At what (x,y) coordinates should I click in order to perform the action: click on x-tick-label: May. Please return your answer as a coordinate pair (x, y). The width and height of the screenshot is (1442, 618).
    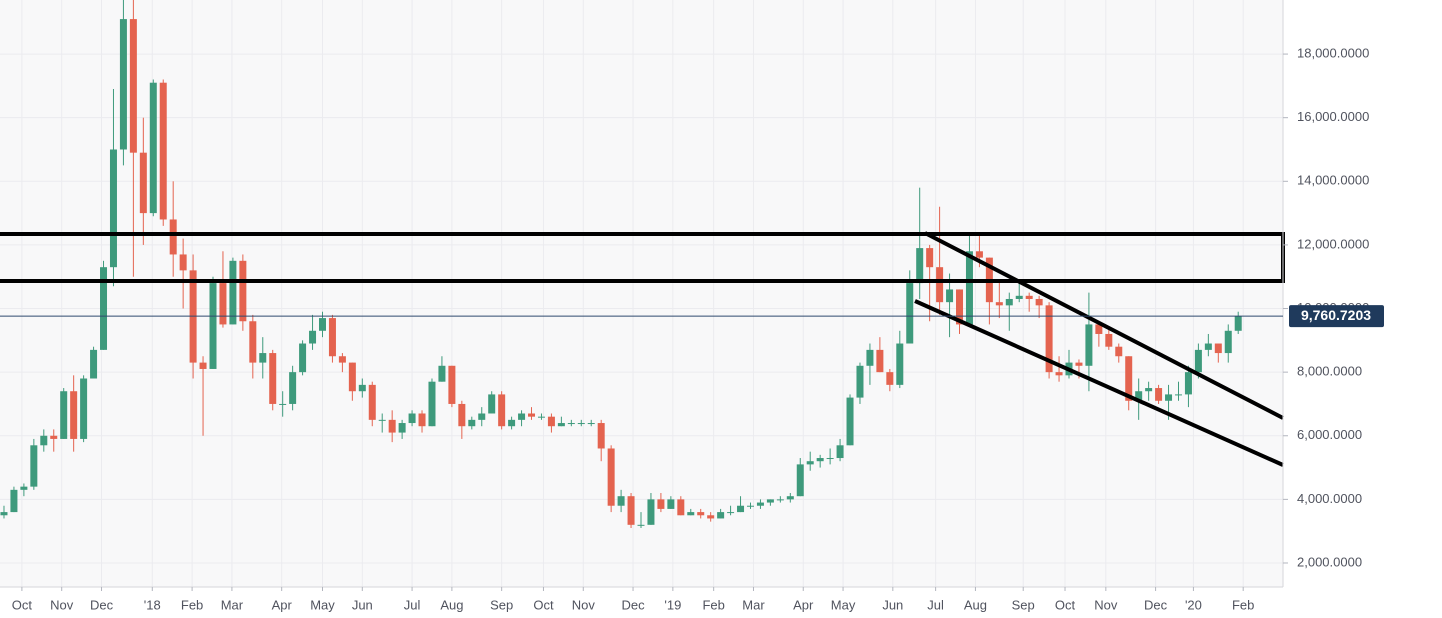
    Looking at the image, I should click on (322, 604).